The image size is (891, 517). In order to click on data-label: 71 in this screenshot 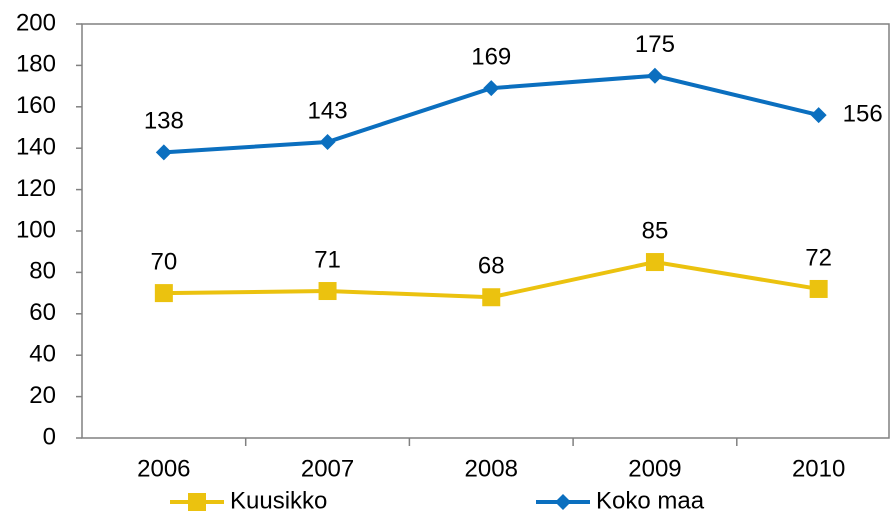, I will do `click(327, 259)`.